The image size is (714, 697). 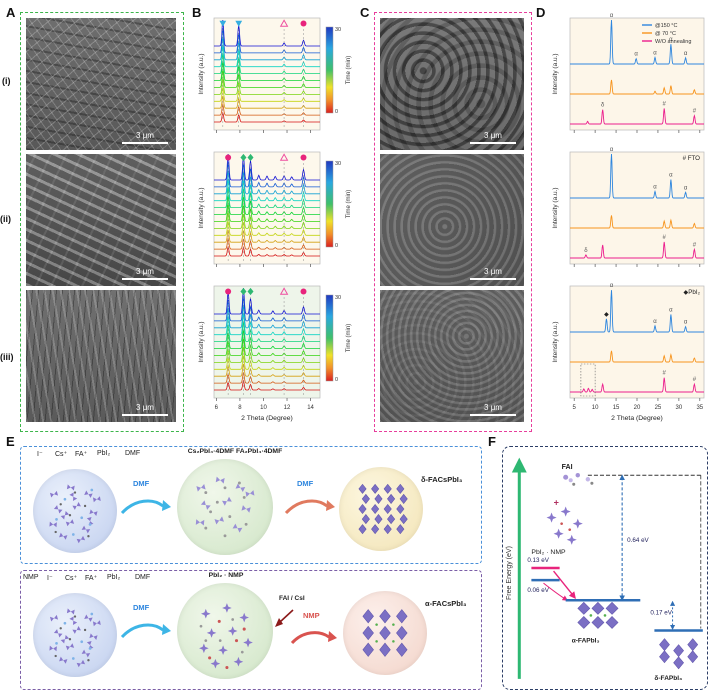 What do you see at coordinates (666, 26) in the screenshot?
I see `svg-text: @150 °C` at bounding box center [666, 26].